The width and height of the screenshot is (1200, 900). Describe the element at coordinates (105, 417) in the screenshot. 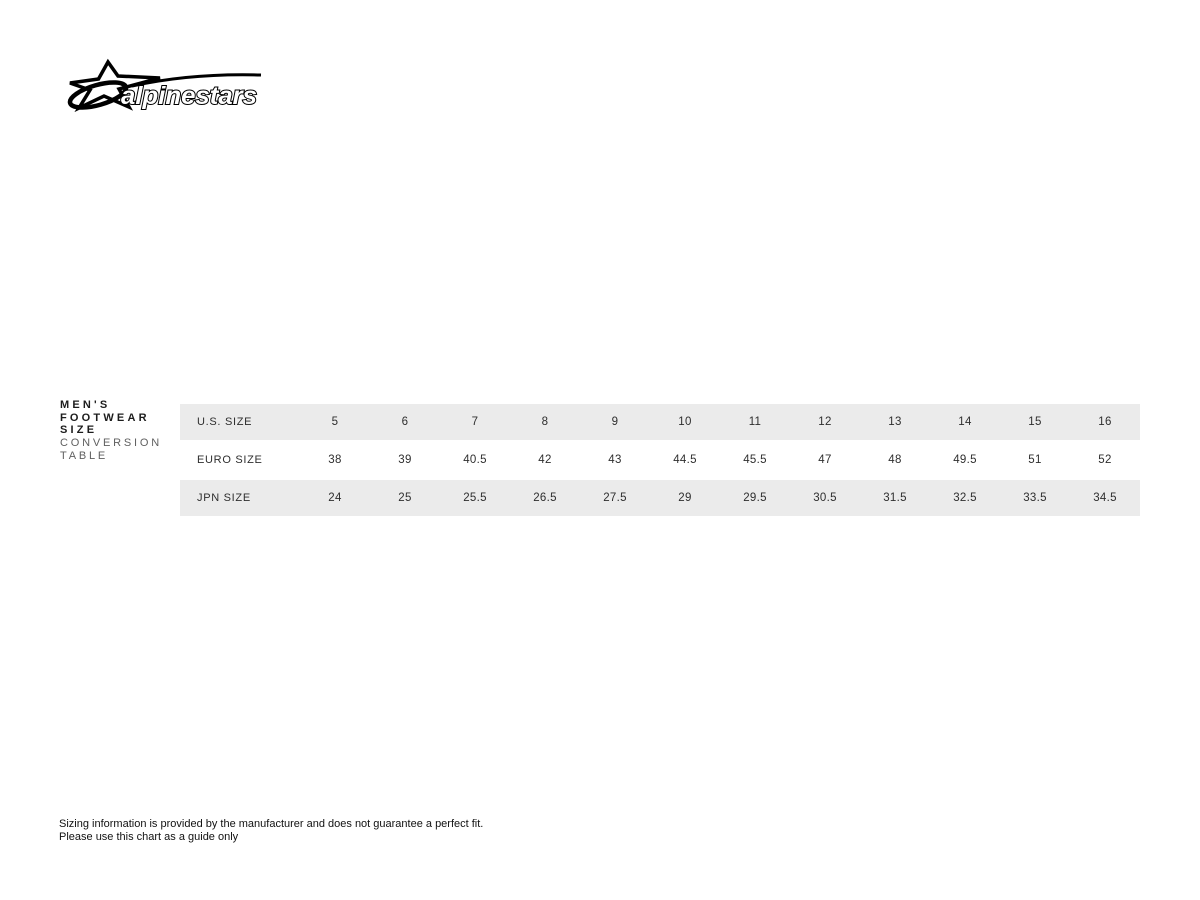

I see `title-line-footwear: FOOTWEAR` at that location.